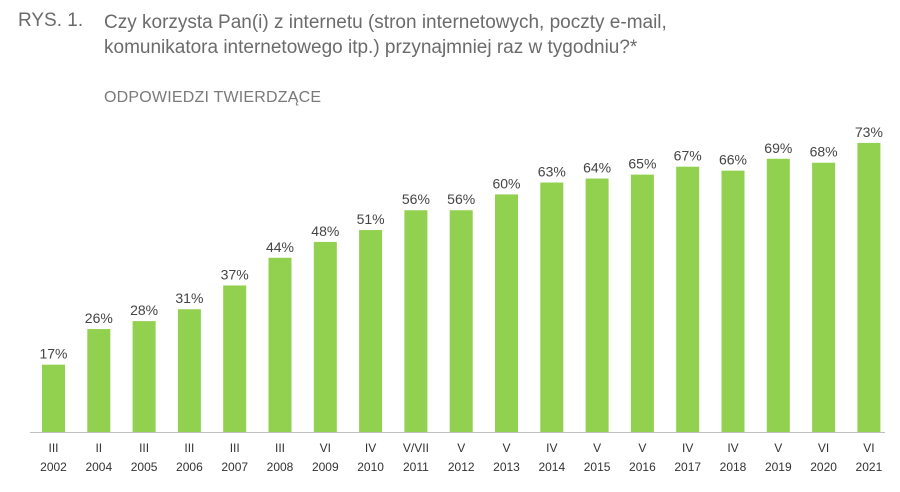 Image resolution: width=900 pixels, height=492 pixels. What do you see at coordinates (325, 467) in the screenshot?
I see `x-tick-label-year: 2009` at bounding box center [325, 467].